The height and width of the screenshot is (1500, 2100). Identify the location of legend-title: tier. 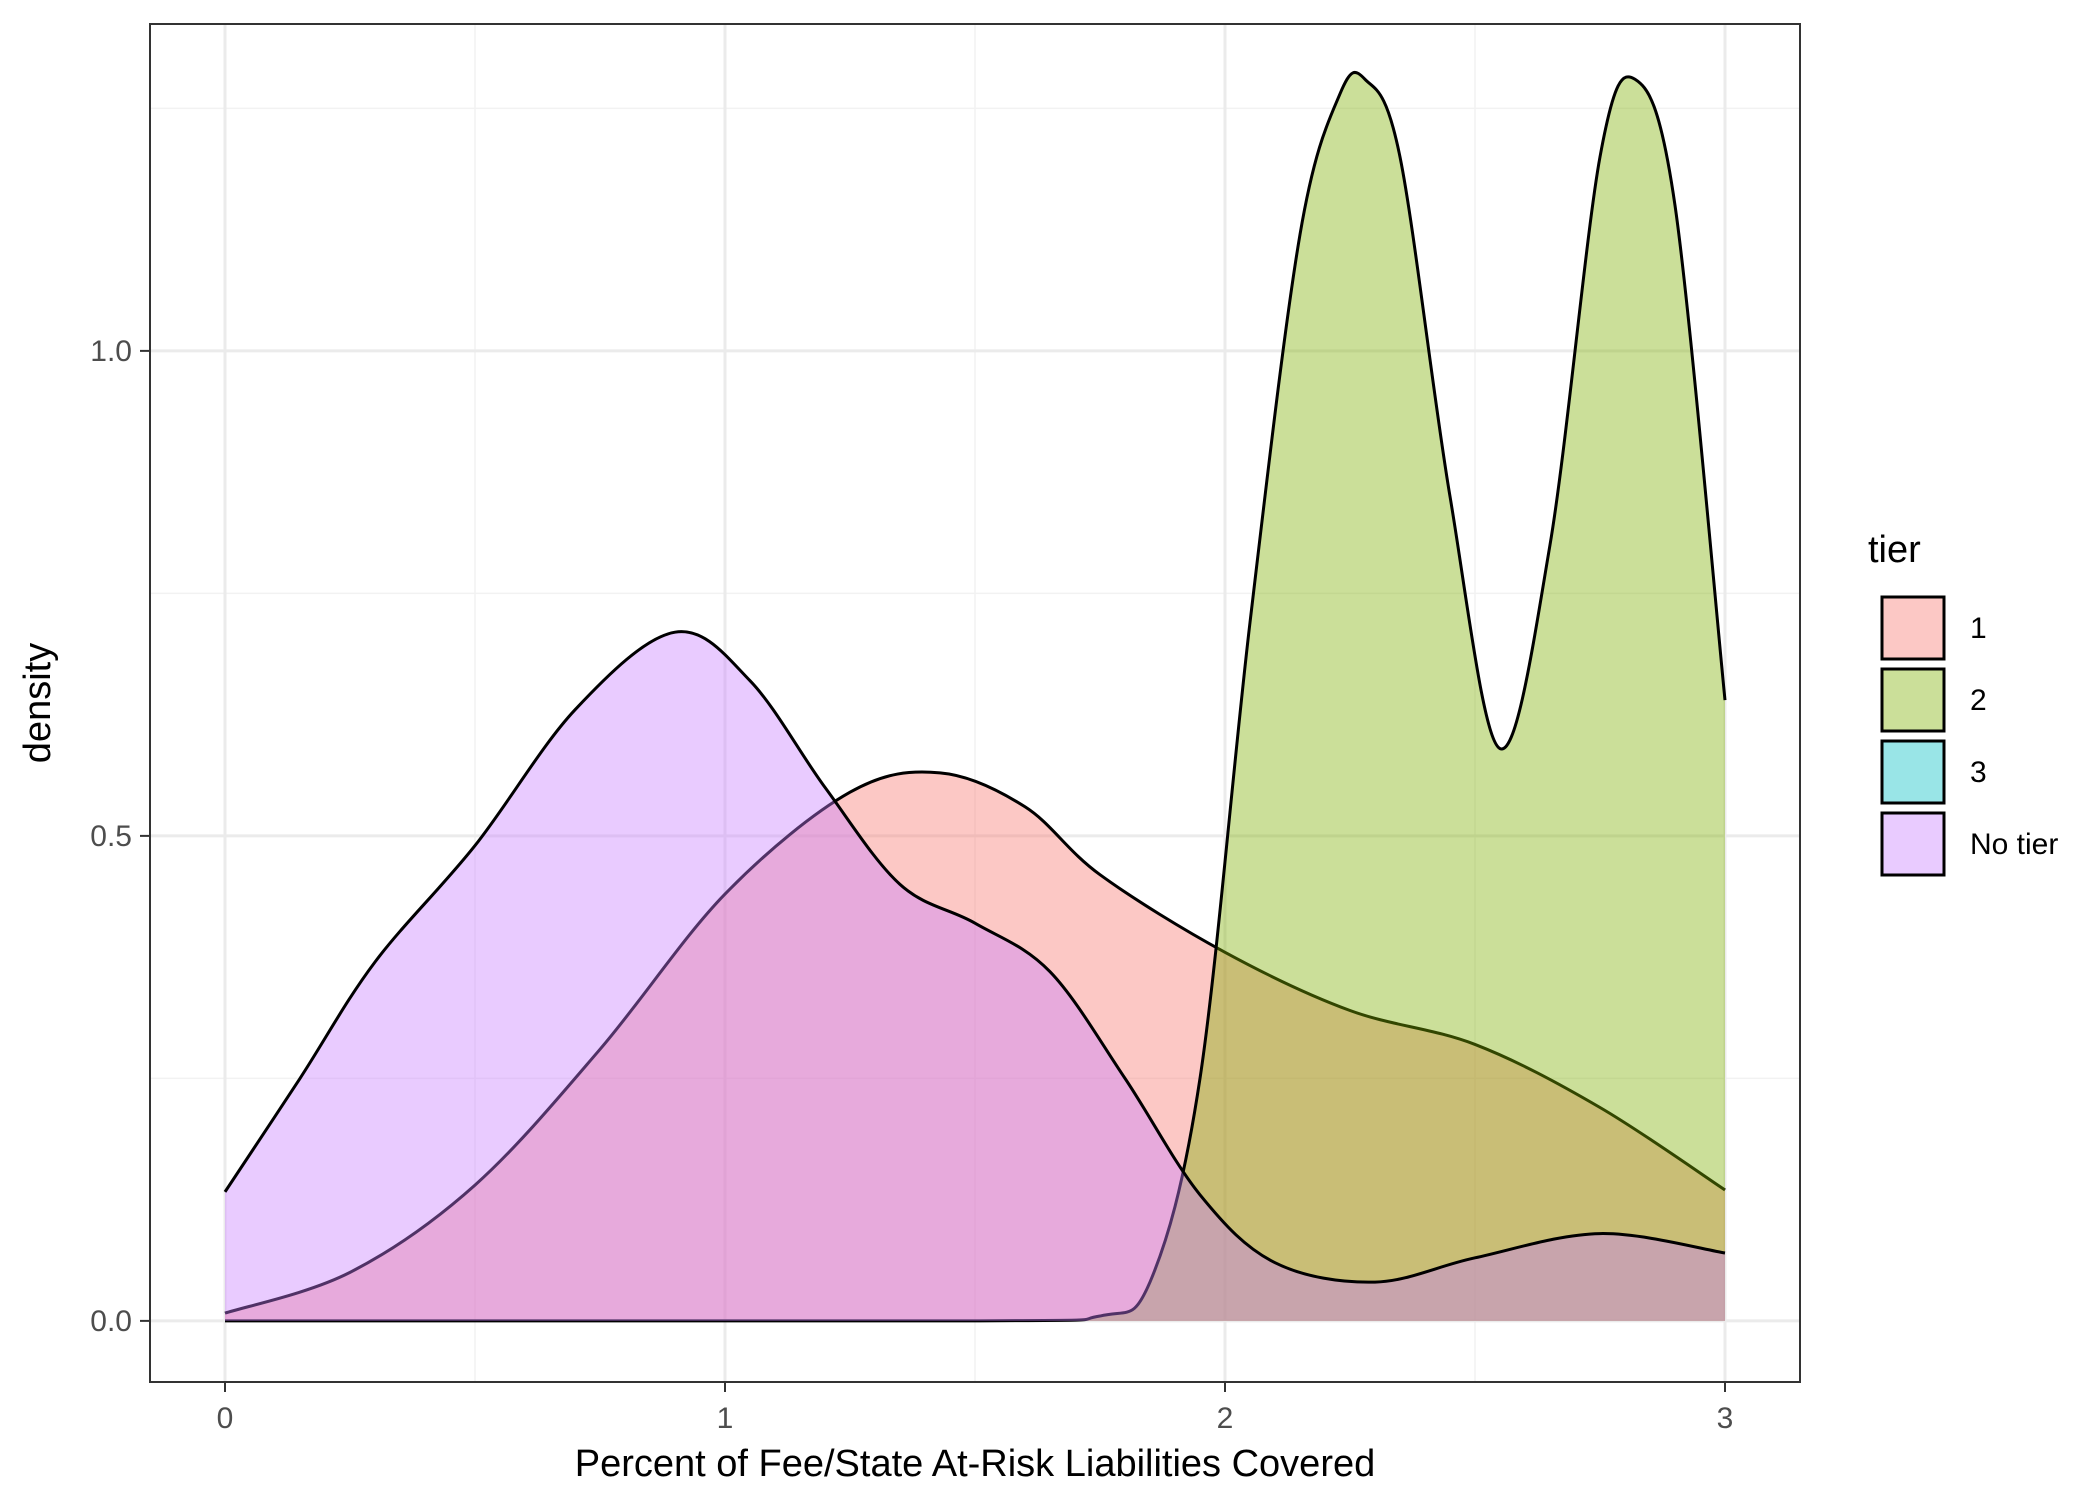
(1894, 550).